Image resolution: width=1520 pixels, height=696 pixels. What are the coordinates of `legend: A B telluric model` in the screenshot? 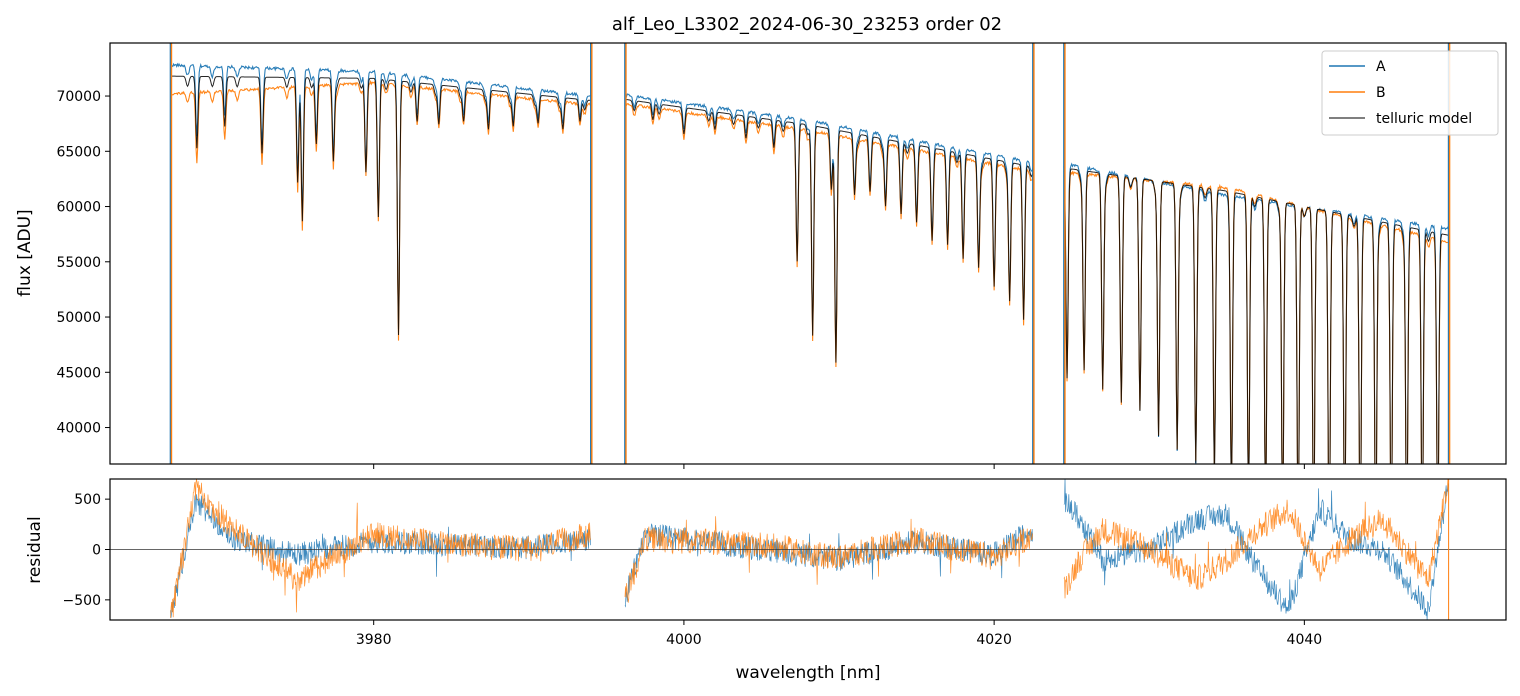 It's located at (1410, 93).